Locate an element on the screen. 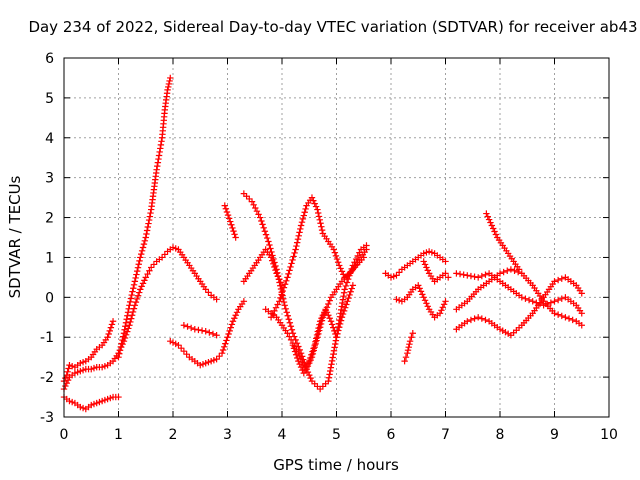 The width and height of the screenshot is (640, 480). x-tick-labels: 0 1 2 3 4 5 6 7 8 9 10 is located at coordinates (339, 435).